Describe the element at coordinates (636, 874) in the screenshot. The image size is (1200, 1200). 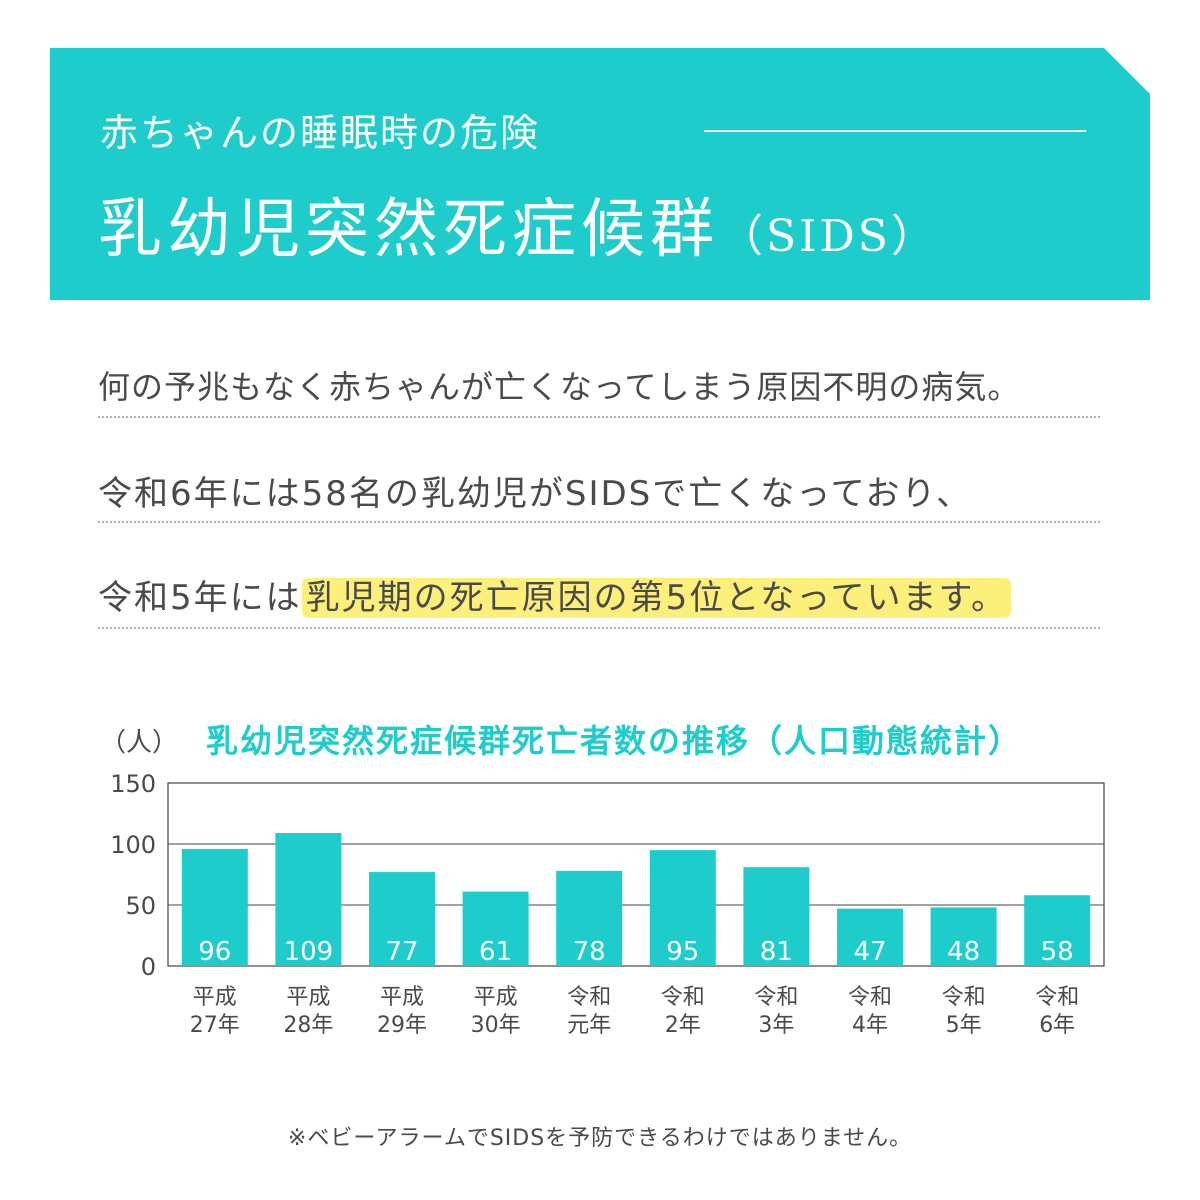
I see `plot-frame` at that location.